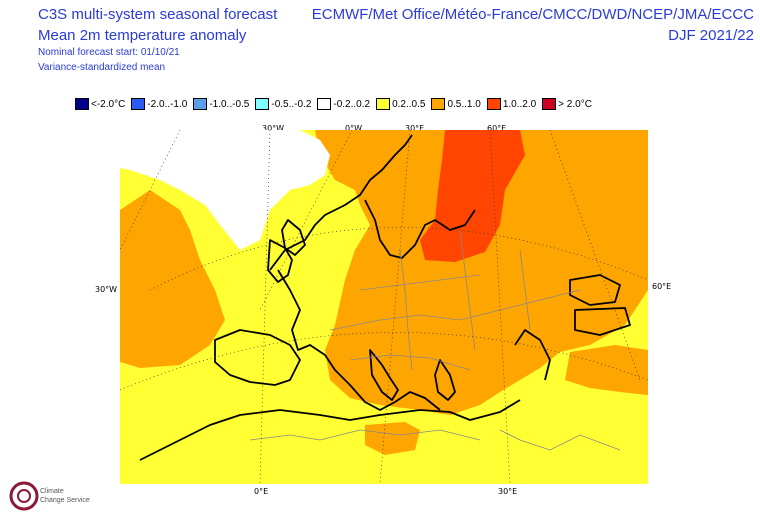 The width and height of the screenshot is (760, 521). I want to click on legend-item: <-2.0°C, so click(100, 104).